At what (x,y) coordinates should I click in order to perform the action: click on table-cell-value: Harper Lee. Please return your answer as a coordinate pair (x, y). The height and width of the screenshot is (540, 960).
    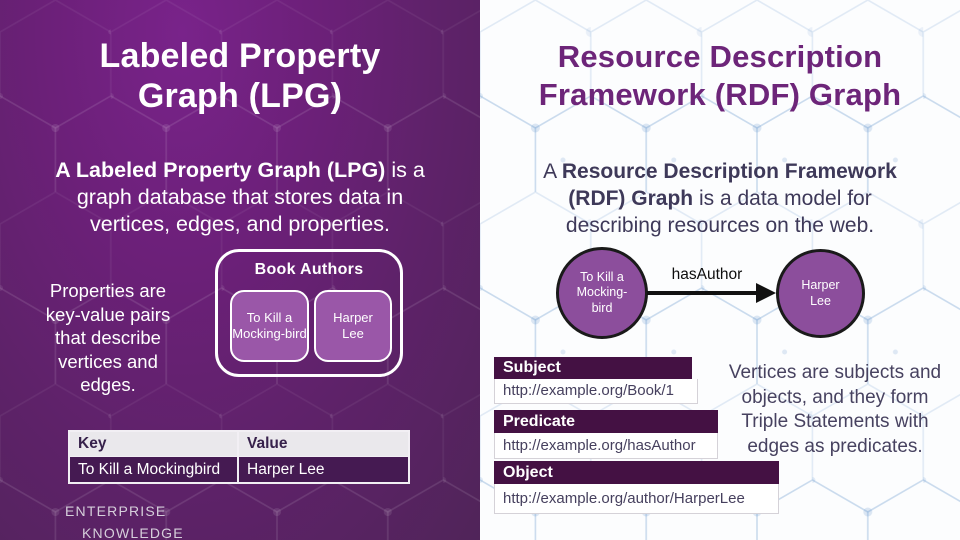
    Looking at the image, I should click on (323, 469).